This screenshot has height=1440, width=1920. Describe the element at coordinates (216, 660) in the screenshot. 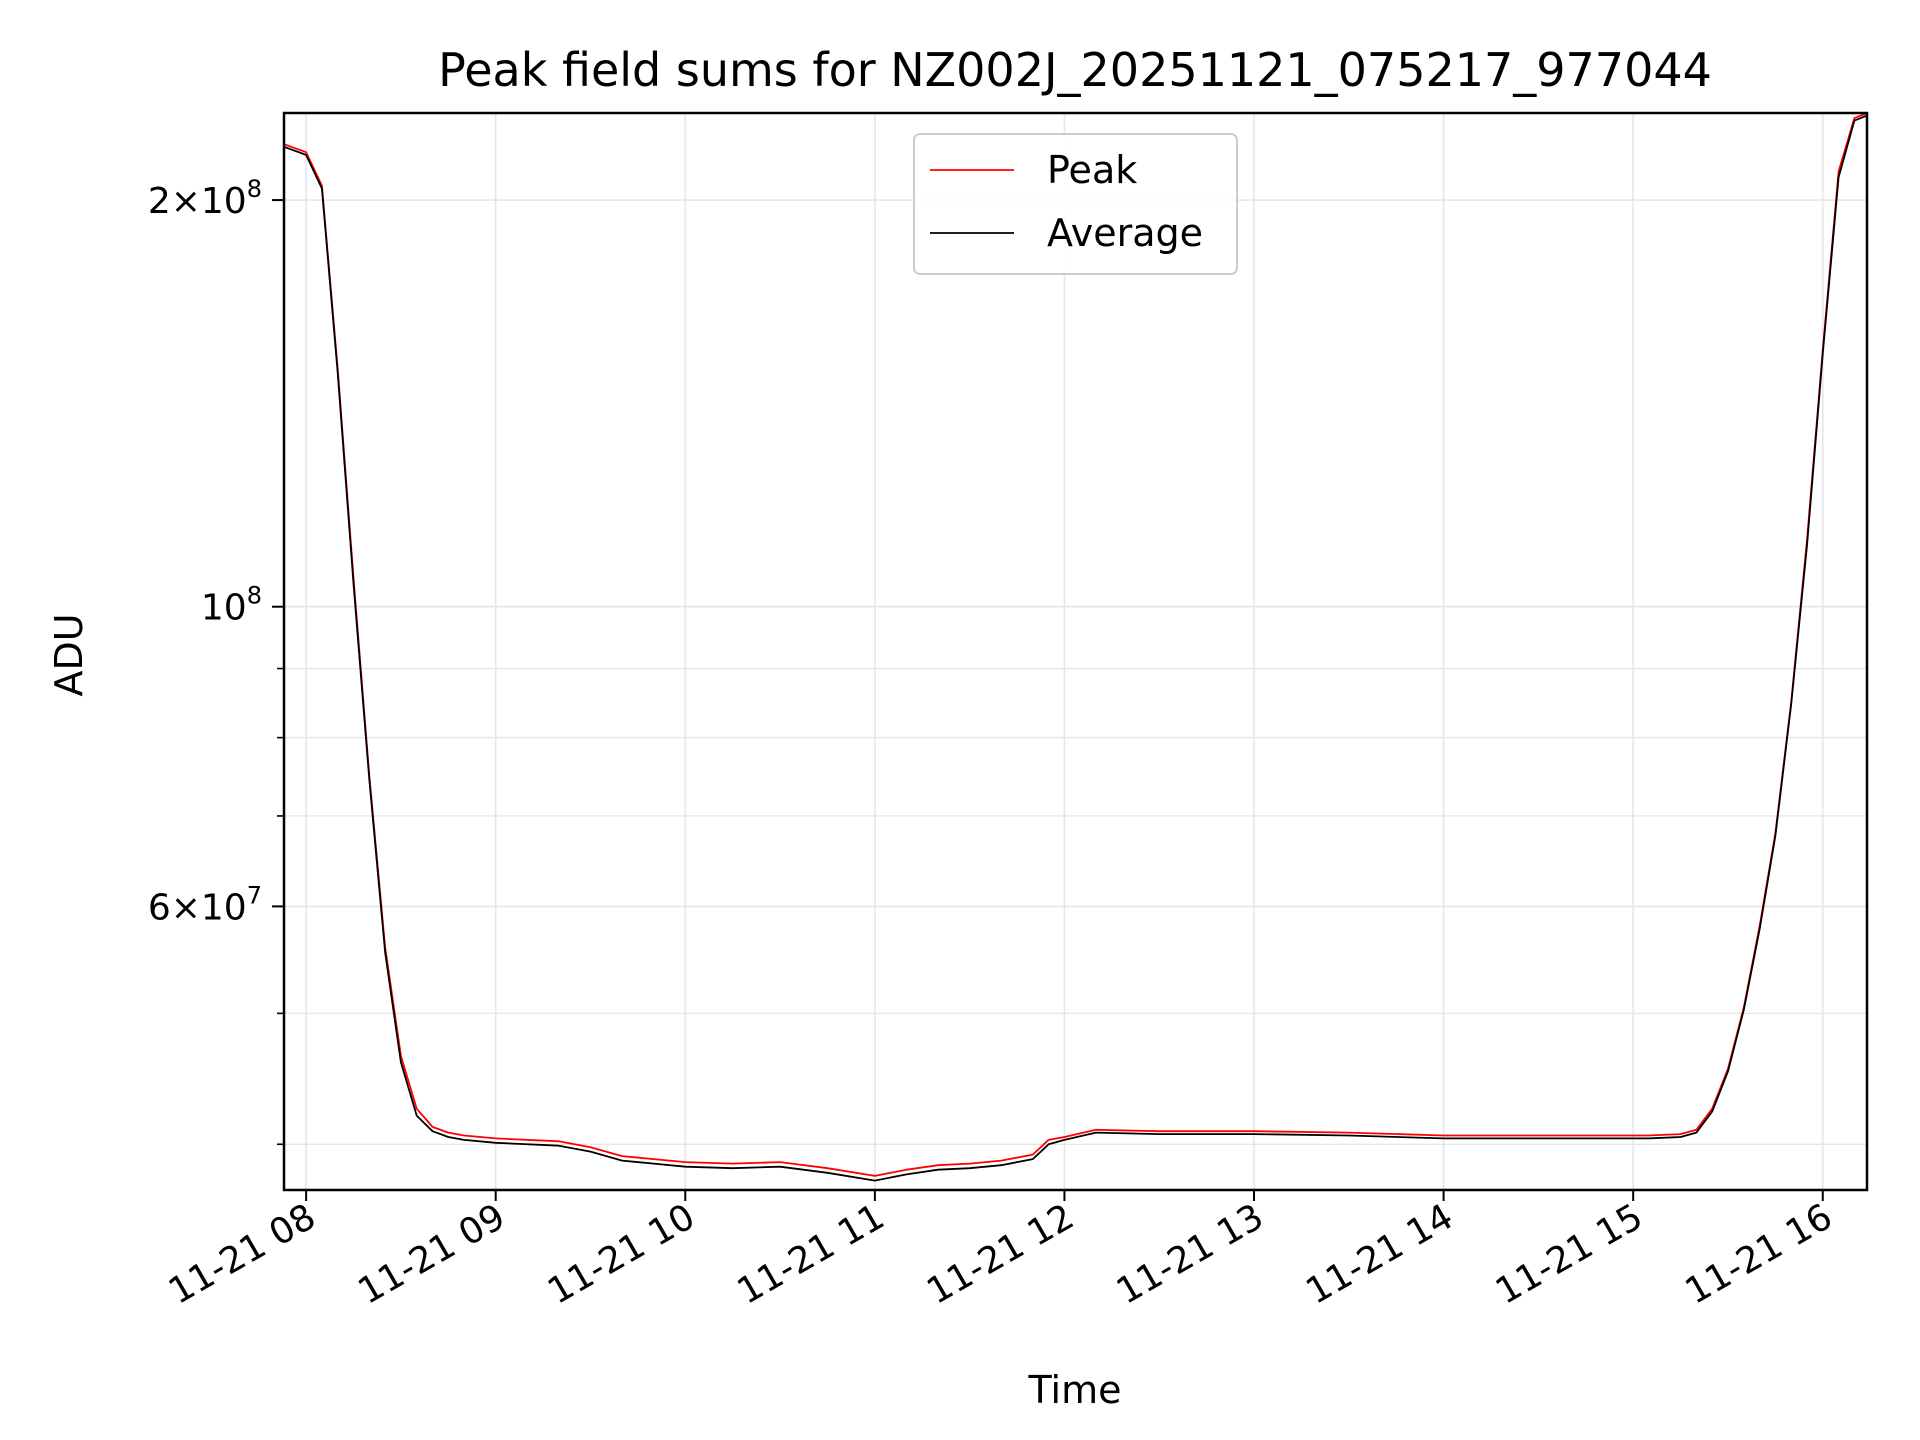

I see `y-axis: 2×108 108 6×107` at that location.